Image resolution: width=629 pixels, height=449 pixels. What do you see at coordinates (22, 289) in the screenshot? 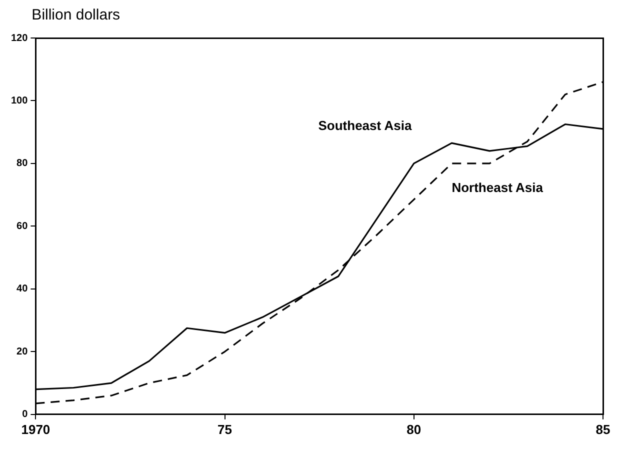
I see `y-tick-label: 40` at bounding box center [22, 289].